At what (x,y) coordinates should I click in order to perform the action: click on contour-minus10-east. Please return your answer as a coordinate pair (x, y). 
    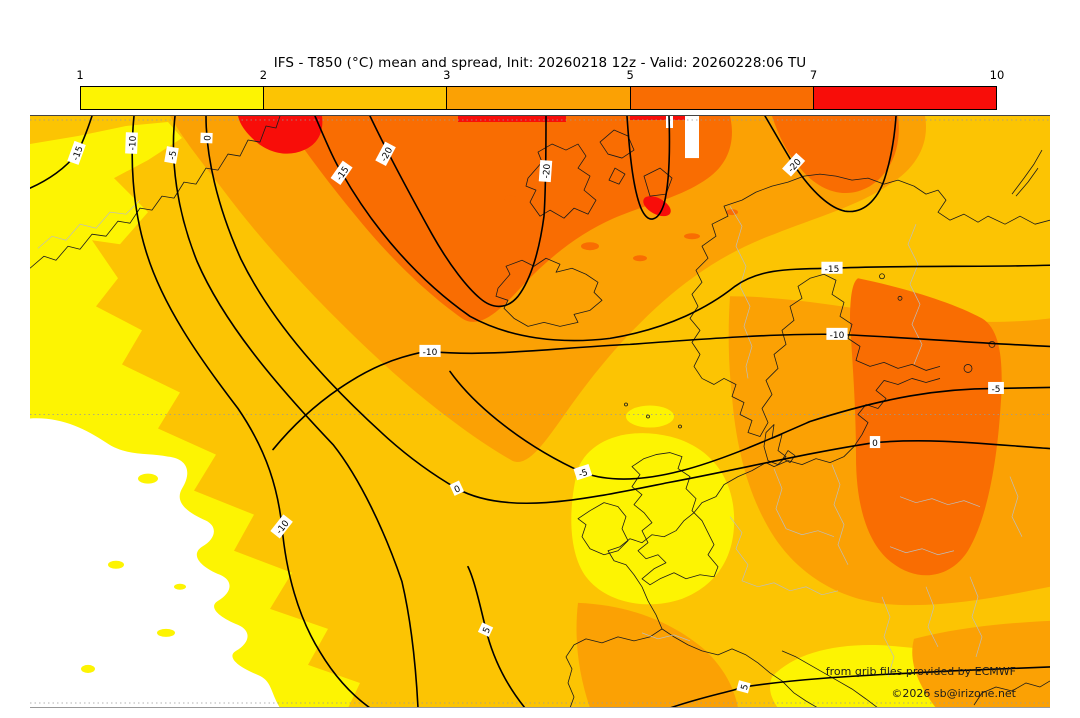
    Looking at the image, I should click on (661, 392).